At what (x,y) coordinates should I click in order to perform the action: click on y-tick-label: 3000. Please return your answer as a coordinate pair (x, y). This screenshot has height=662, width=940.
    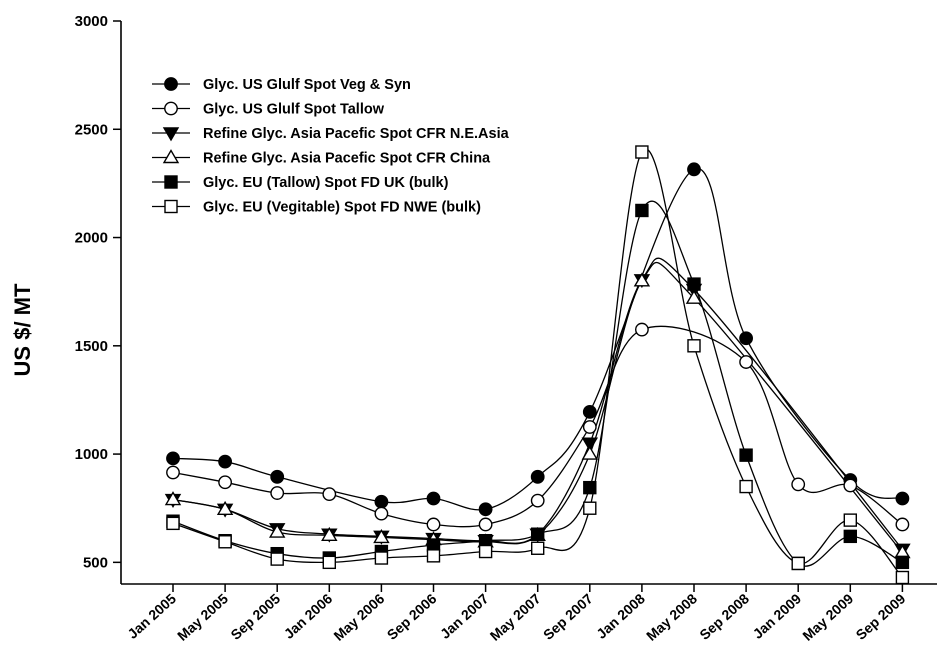
    Looking at the image, I should click on (91, 21).